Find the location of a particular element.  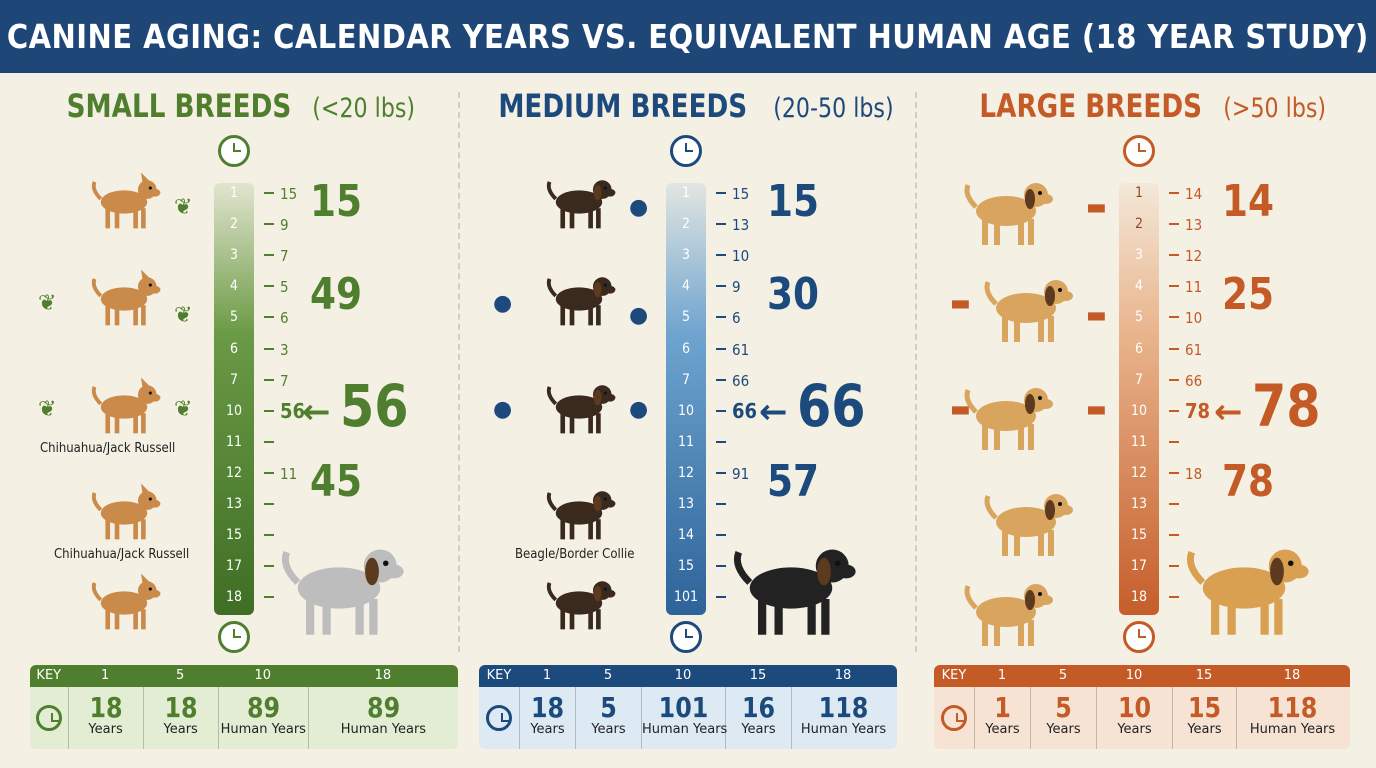

ruler-tick: 13 is located at coordinates (294, 504).